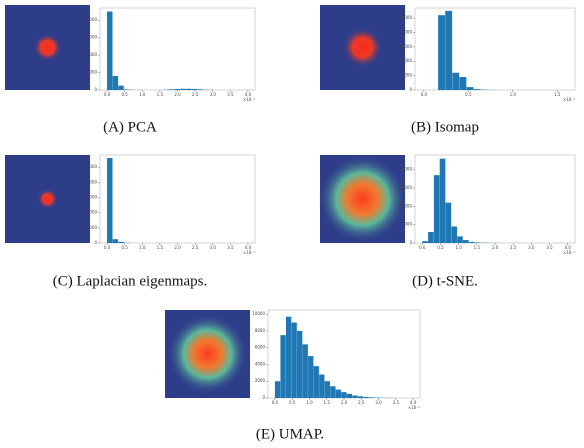  I want to click on caption: (B) Isomap, so click(445, 127).